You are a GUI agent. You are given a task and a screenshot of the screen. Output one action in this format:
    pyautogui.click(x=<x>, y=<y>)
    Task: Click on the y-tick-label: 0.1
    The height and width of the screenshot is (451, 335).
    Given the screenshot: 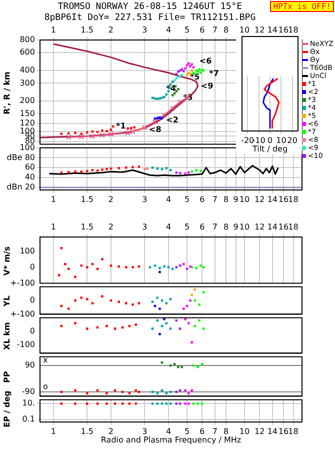 What is the action you would take?
    pyautogui.click(x=28, y=419)
    